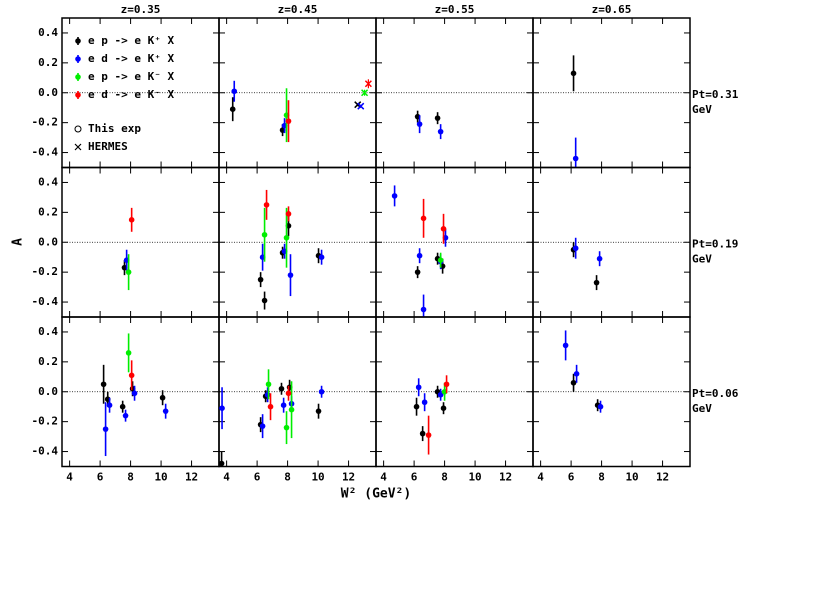  What do you see at coordinates (131, 40) in the screenshot?
I see `legend-label: e p -> e K⁺ X` at bounding box center [131, 40].